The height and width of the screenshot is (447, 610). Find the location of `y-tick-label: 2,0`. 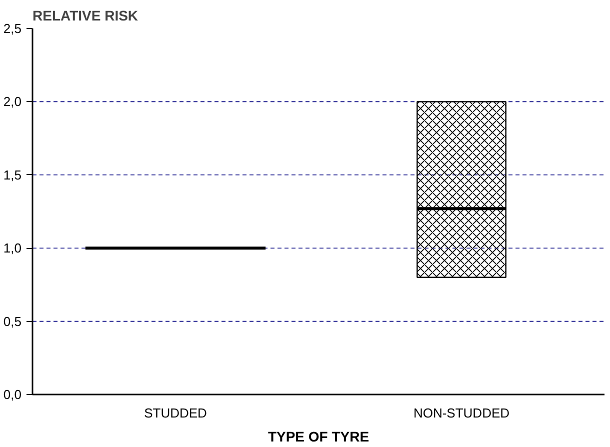

y-tick-label: 2,0 is located at coordinates (12, 102).